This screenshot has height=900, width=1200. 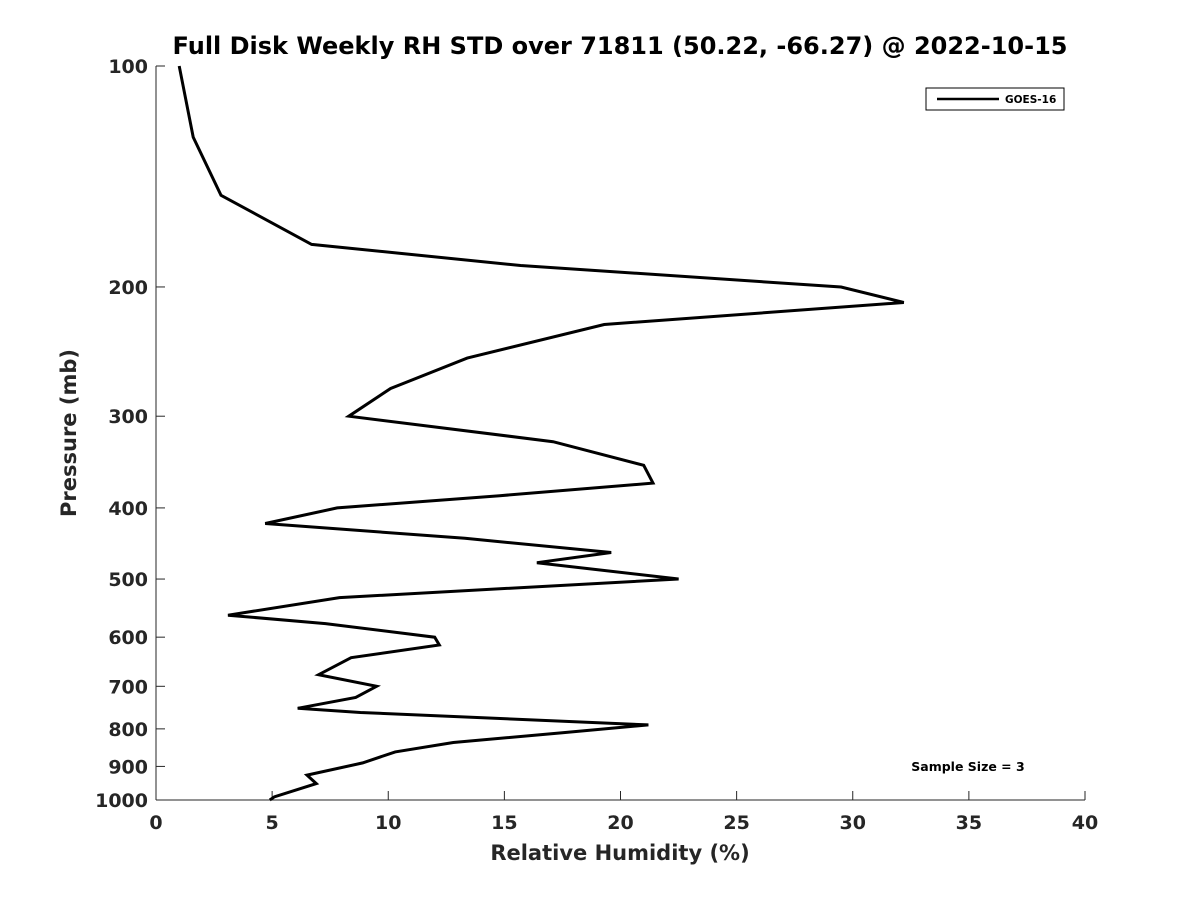 I want to click on y-tick-label: 400, so click(x=128, y=509).